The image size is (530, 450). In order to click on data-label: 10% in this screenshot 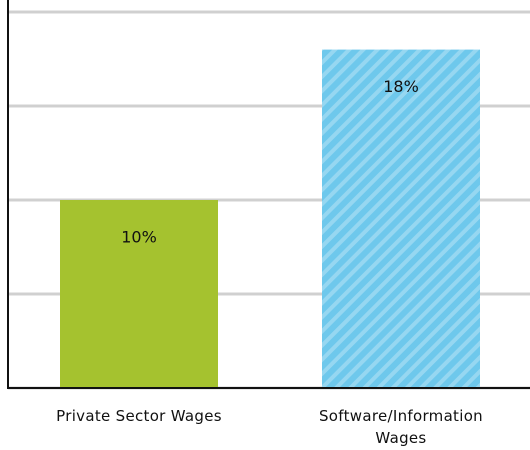, I will do `click(139, 237)`.